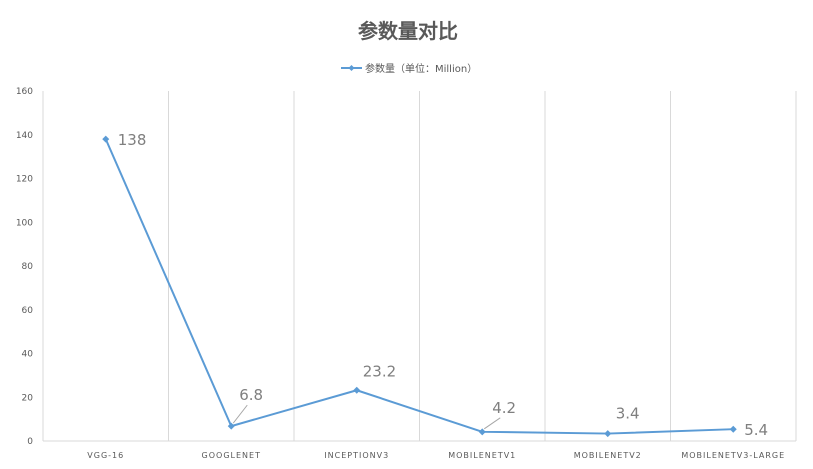 This screenshot has height=469, width=813. Describe the element at coordinates (504, 408) in the screenshot. I see `data-label: 4.2` at that location.